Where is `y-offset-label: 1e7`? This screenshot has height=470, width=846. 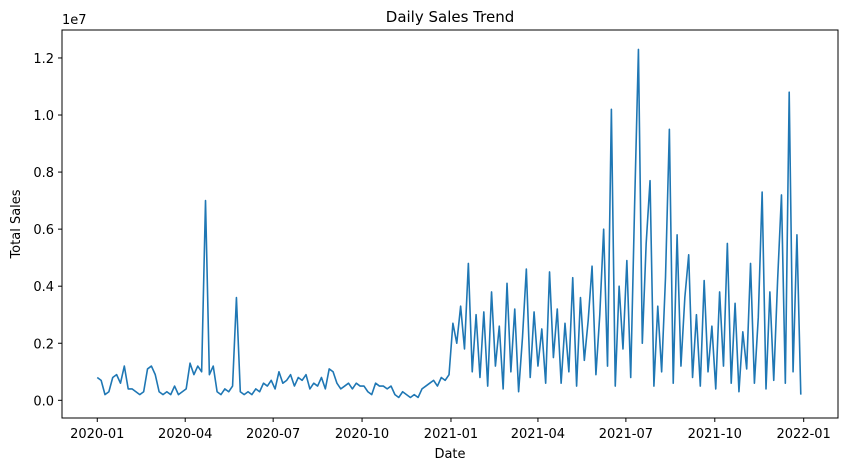
y-offset-label: 1e7 is located at coordinates (74, 20).